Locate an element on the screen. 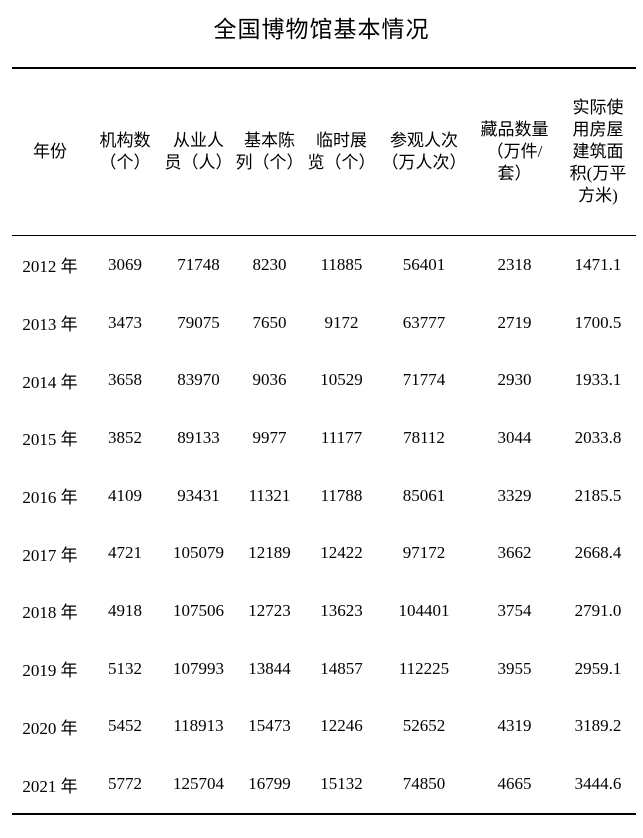 The image size is (643, 838). value-cell: 11177 is located at coordinates (341, 437).